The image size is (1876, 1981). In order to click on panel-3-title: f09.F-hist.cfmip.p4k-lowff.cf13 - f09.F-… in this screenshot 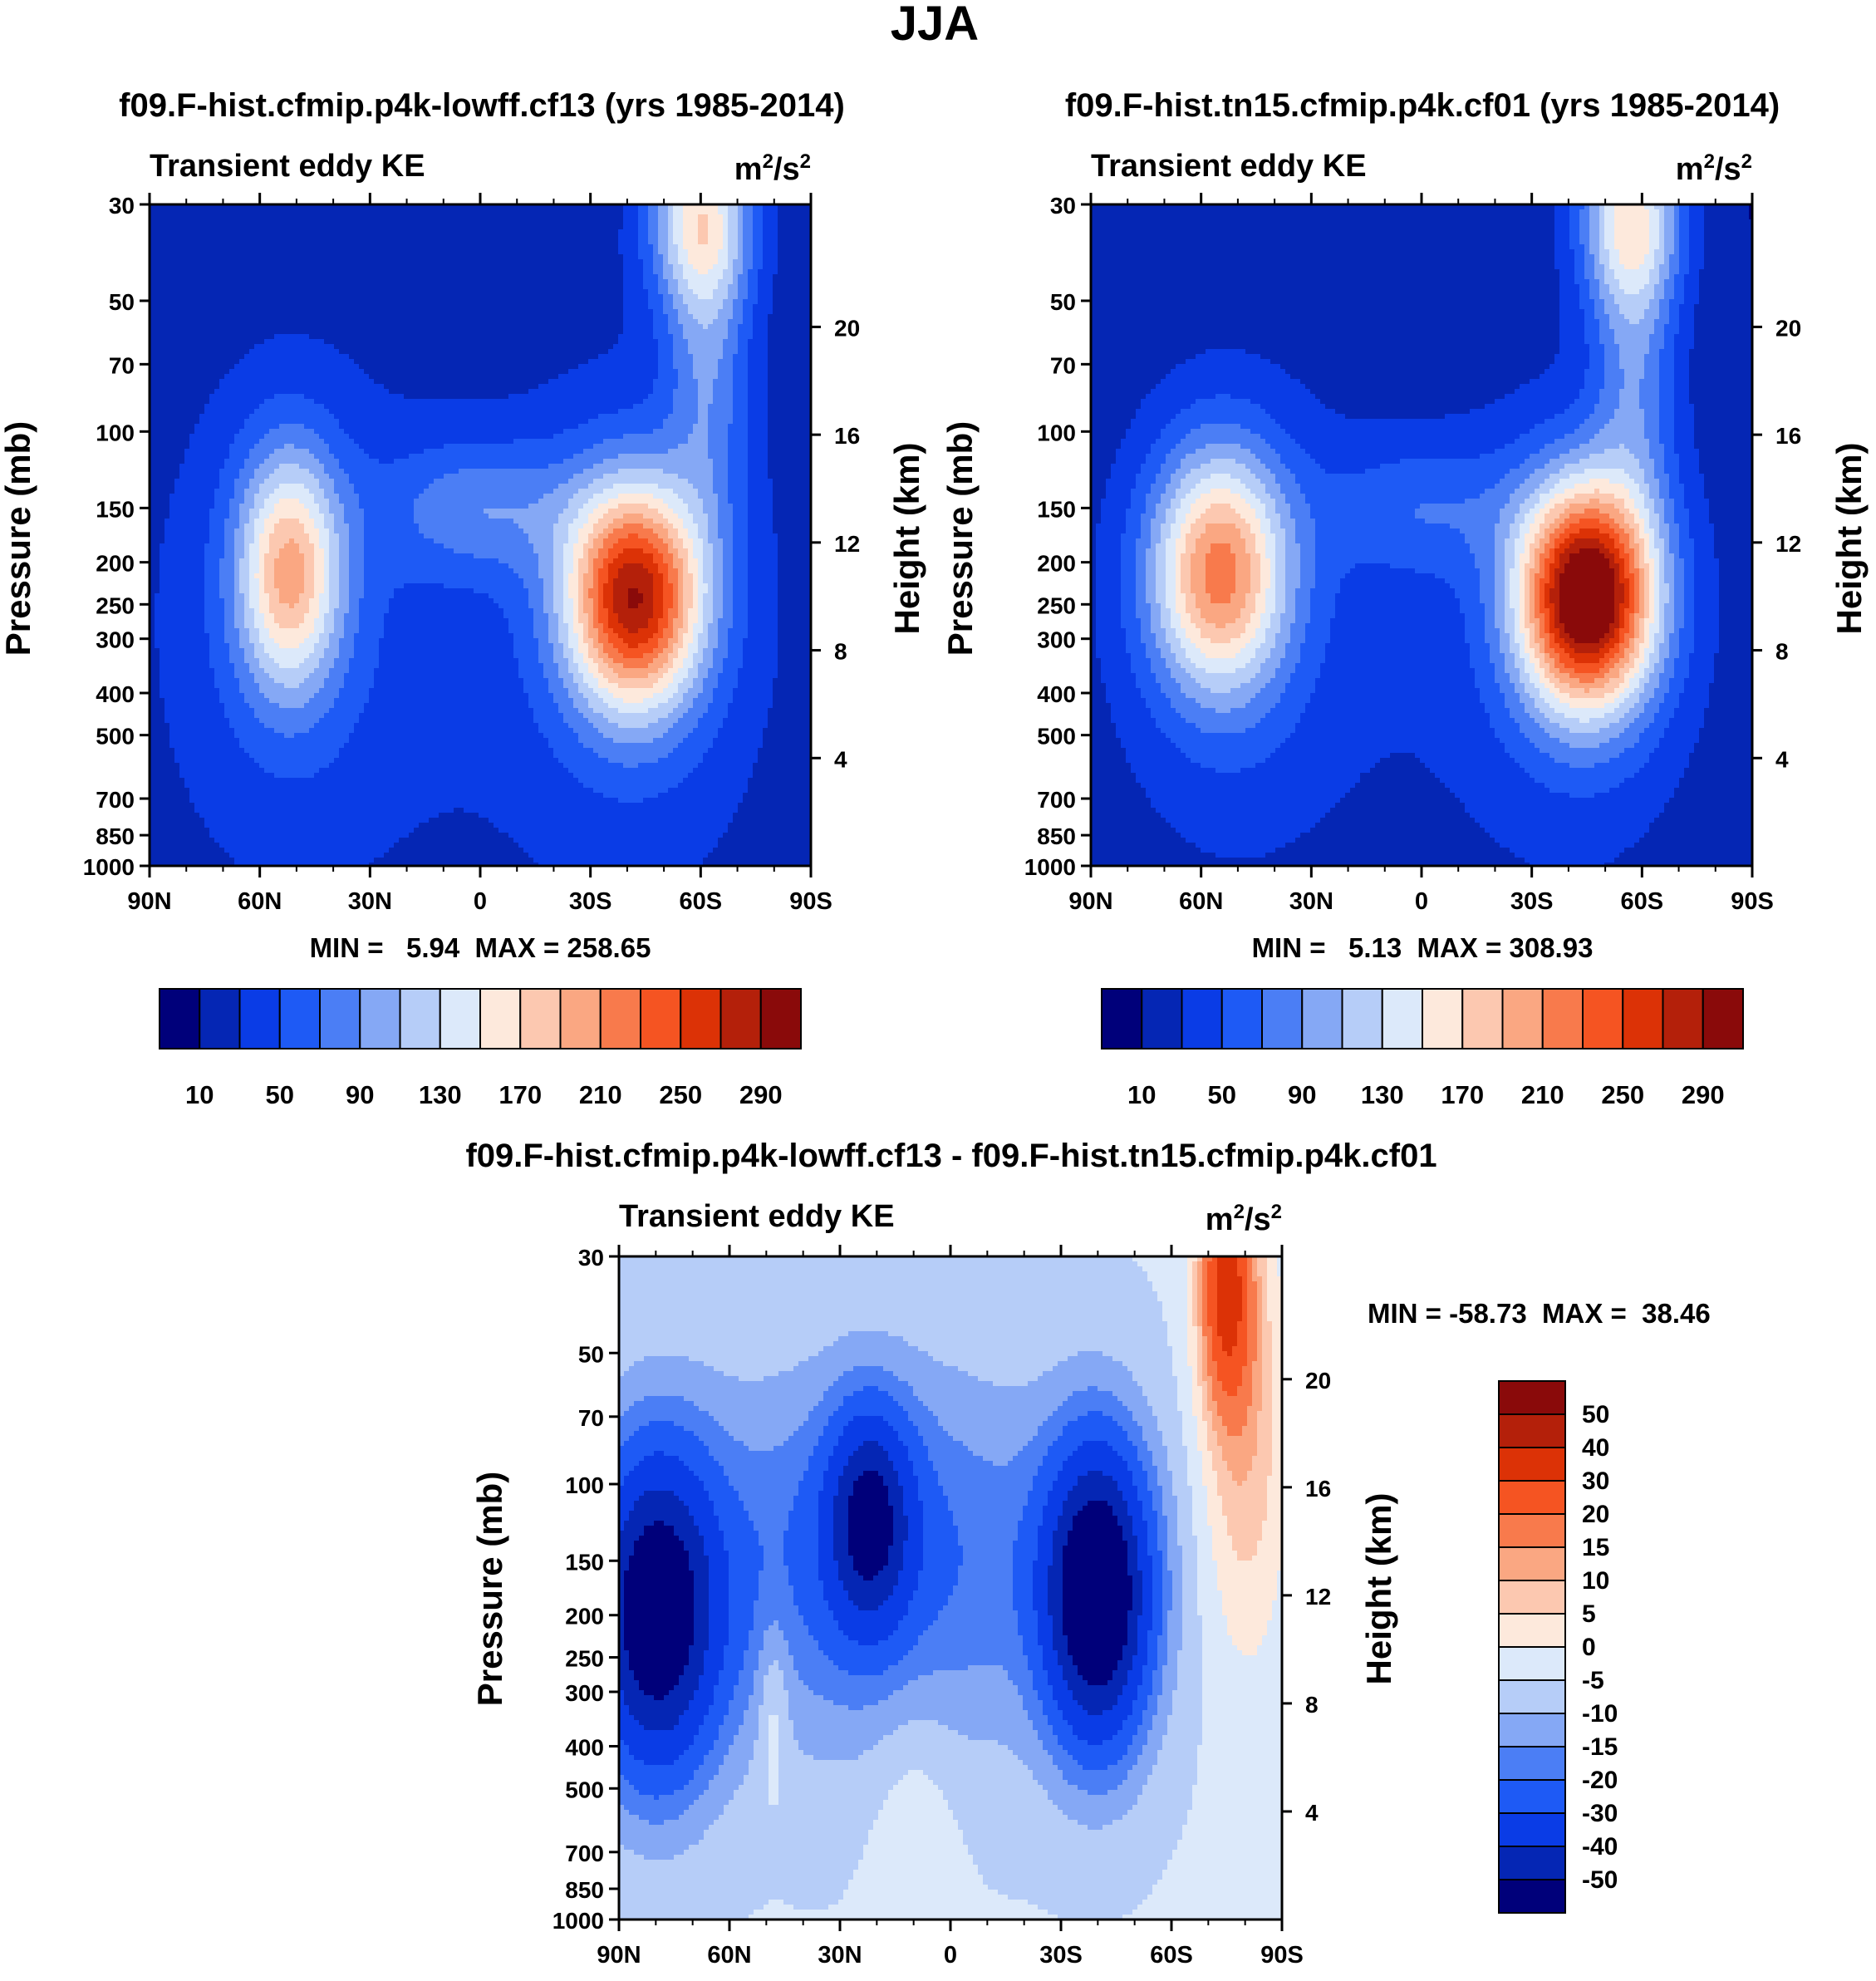, I will do `click(951, 1156)`.